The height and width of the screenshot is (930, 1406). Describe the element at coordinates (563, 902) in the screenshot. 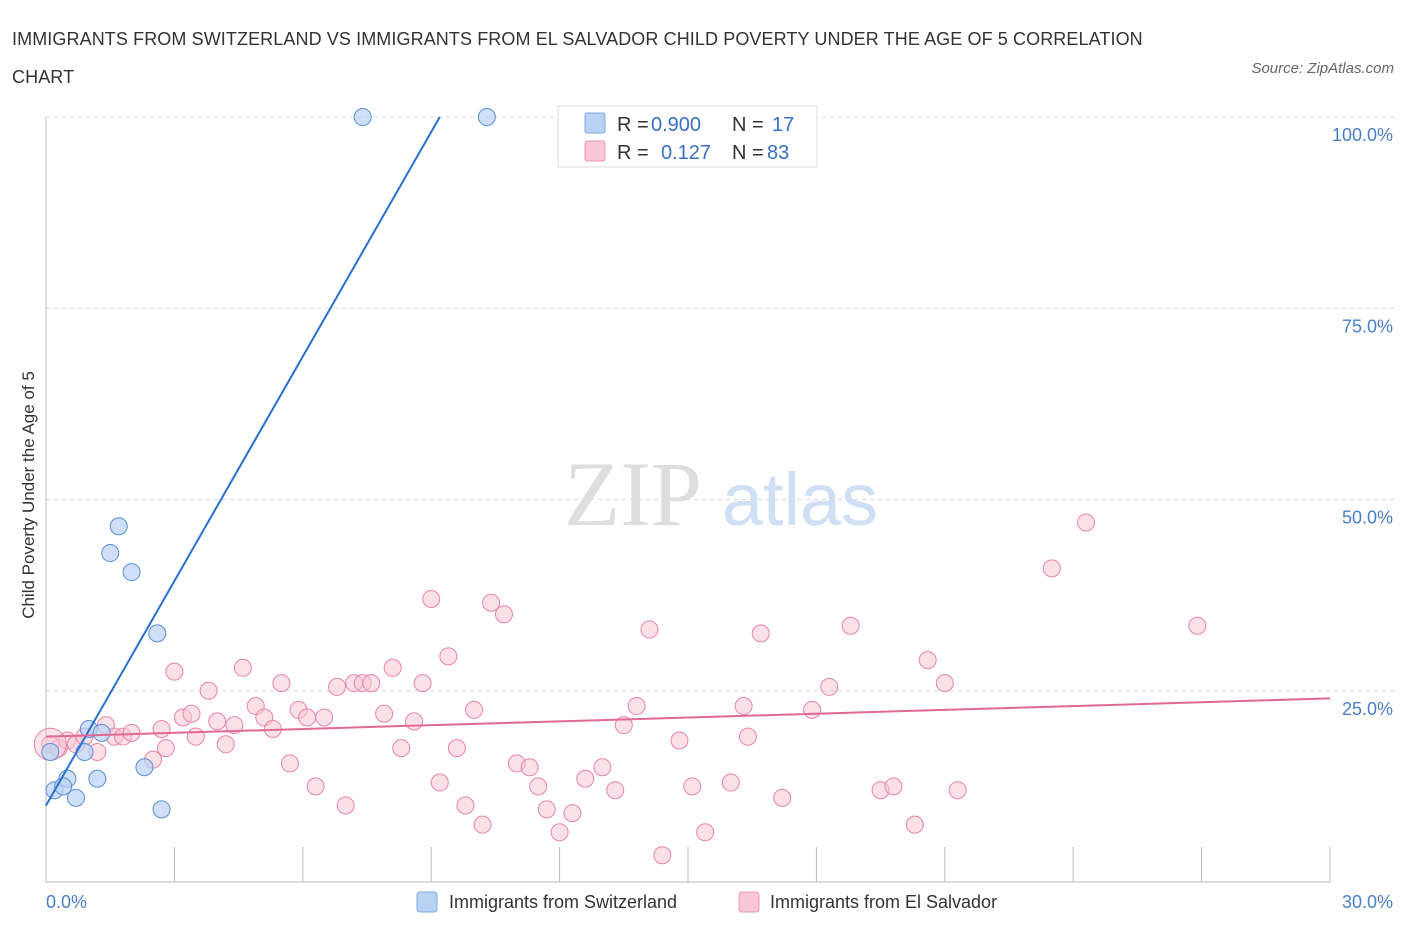

I see `bottom-legend-switzerland: Immigrants from Switzerland` at that location.